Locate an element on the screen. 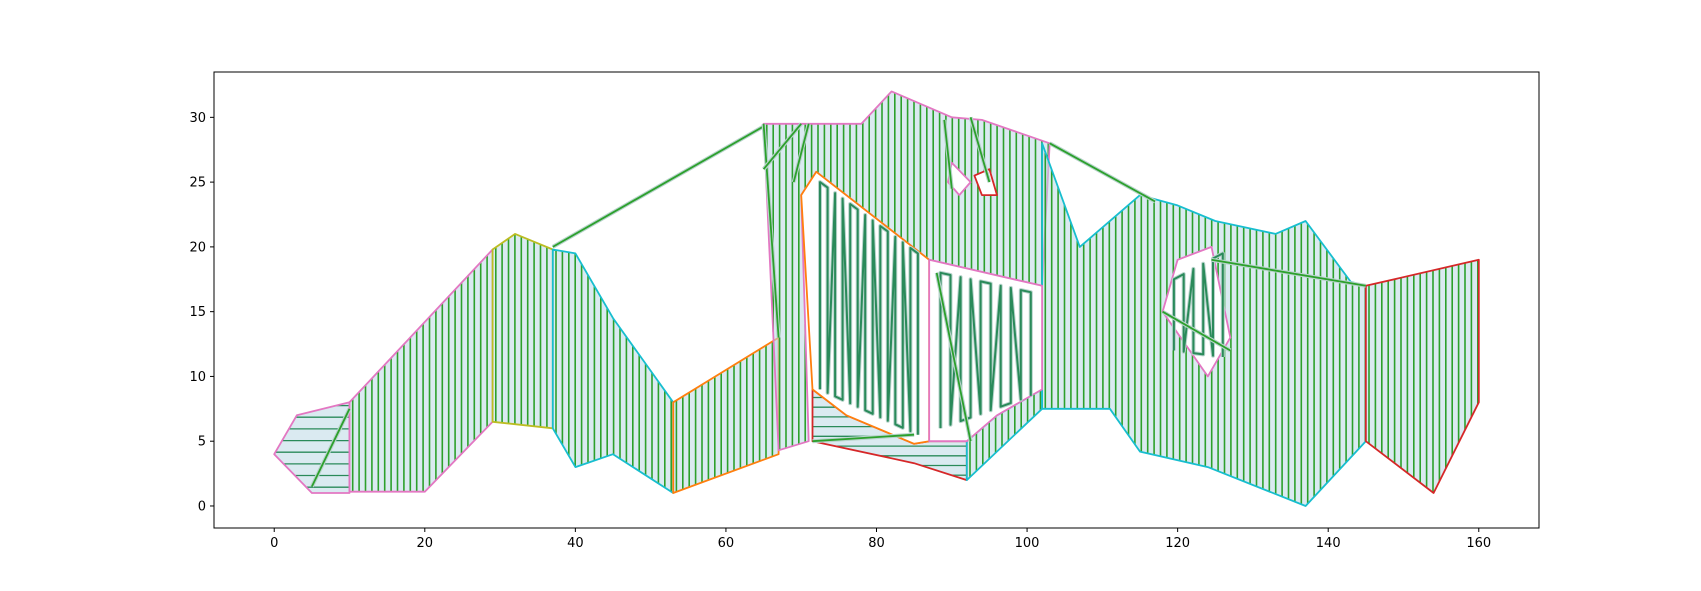 This screenshot has width=1701, height=591. y-tick-label: 15 is located at coordinates (197, 312).